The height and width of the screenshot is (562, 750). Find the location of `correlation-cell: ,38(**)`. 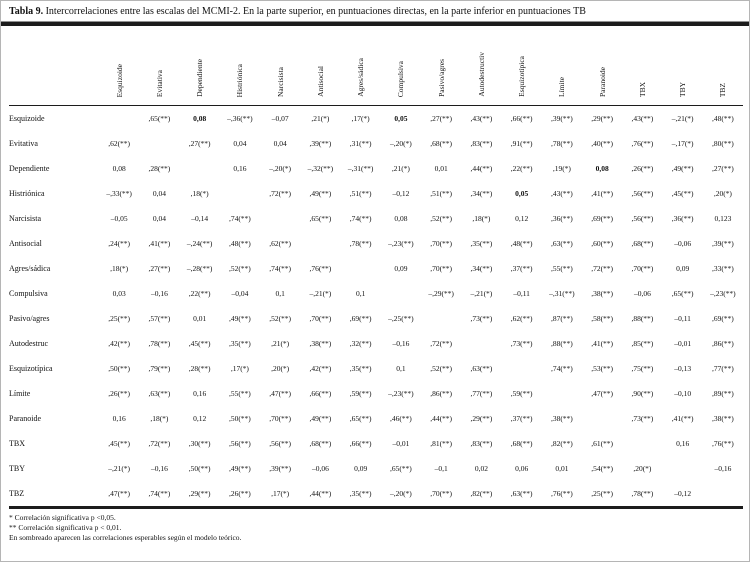

correlation-cell: ,38(**) is located at coordinates (561, 418).